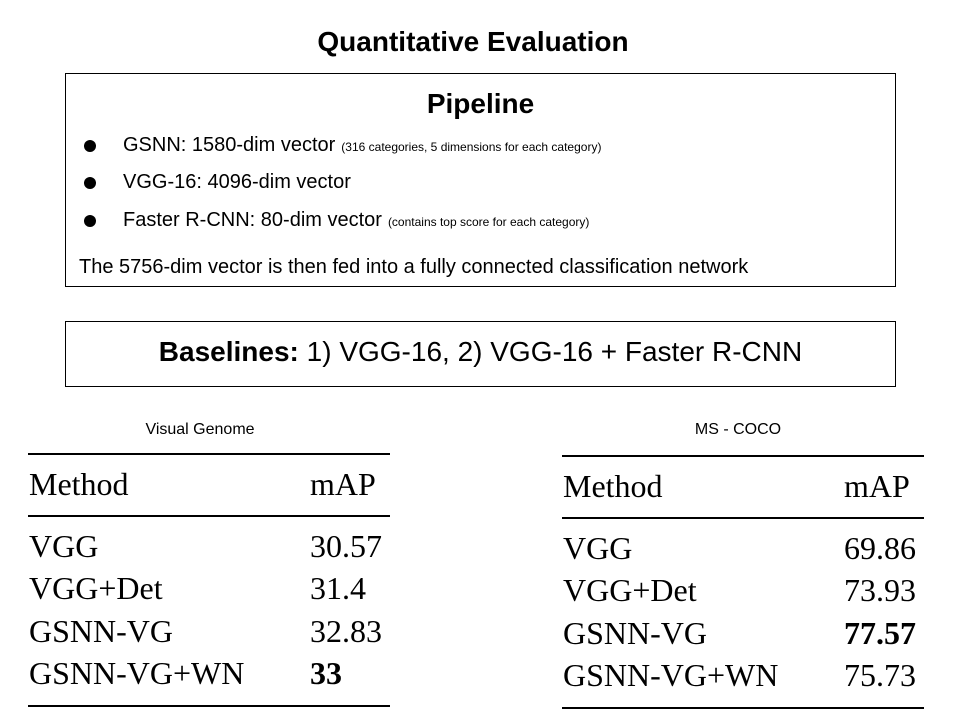  What do you see at coordinates (488, 222) in the screenshot?
I see `pipeline-item-note: (contains top score for each category)` at bounding box center [488, 222].